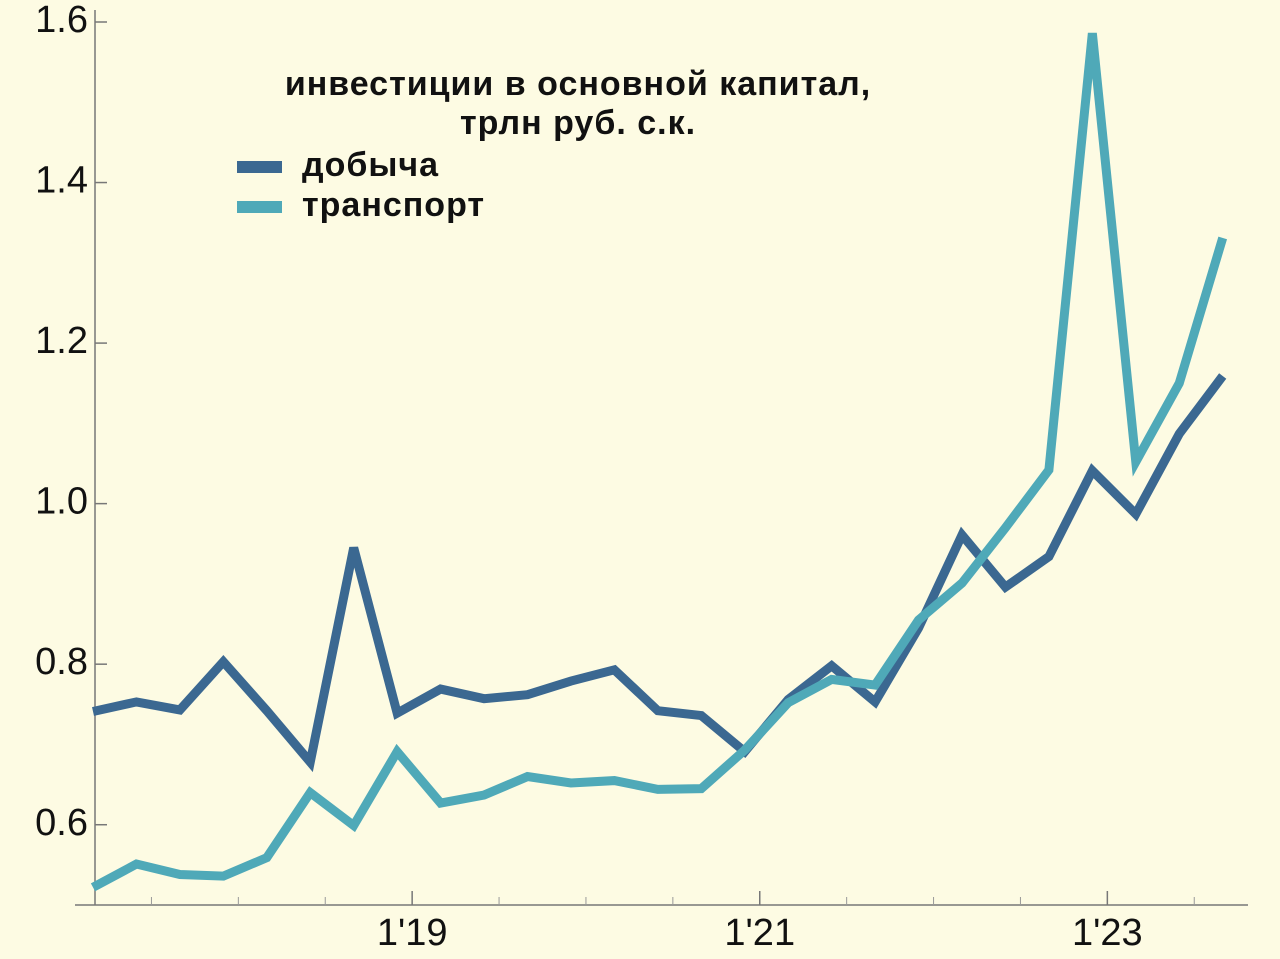  What do you see at coordinates (61, 502) in the screenshot?
I see `y-tick-label: 1.0` at bounding box center [61, 502].